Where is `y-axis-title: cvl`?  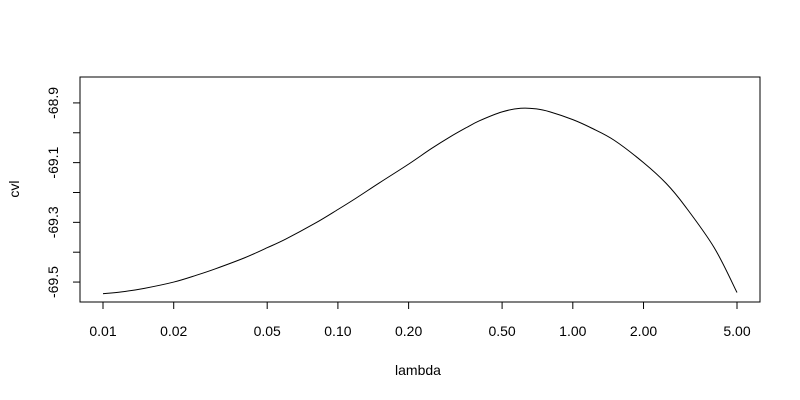
y-axis-title: cvl is located at coordinates (14, 188).